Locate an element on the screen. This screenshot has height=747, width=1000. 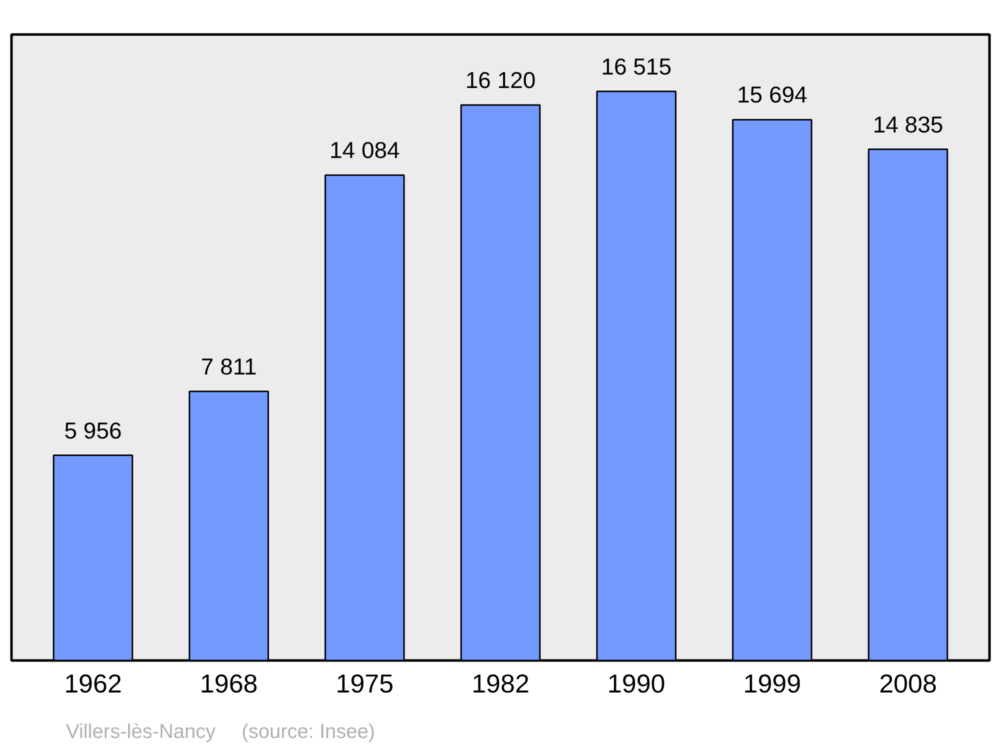
text: (source: Insee) is located at coordinates (309, 732).